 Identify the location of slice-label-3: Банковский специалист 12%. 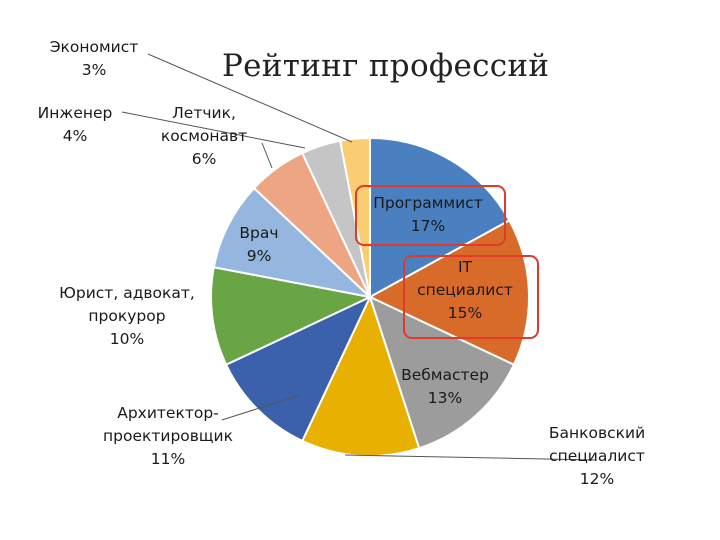
(597, 456).